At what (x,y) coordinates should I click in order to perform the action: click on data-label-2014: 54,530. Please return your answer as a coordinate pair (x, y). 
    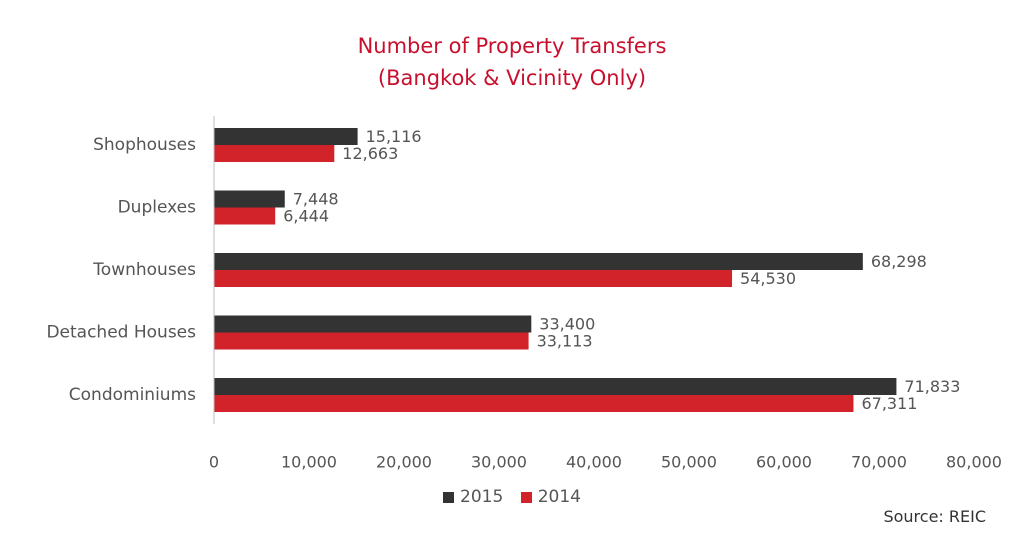
    Looking at the image, I should click on (768, 278).